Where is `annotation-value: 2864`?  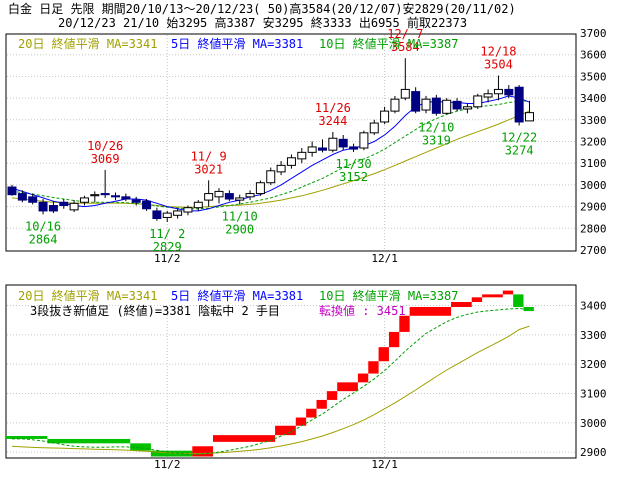
annotation-value: 2864 is located at coordinates (43, 239).